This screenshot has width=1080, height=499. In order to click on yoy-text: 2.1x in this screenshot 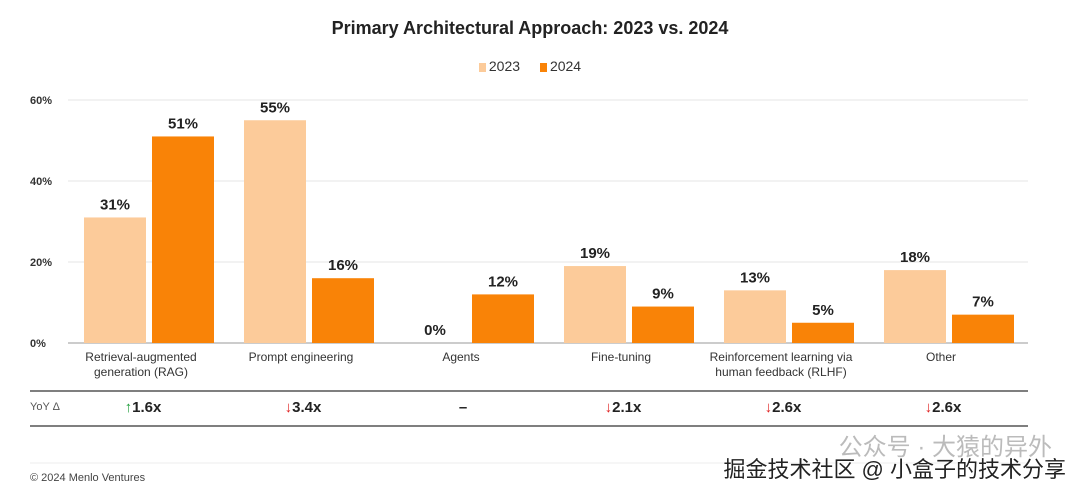, I will do `click(627, 407)`.